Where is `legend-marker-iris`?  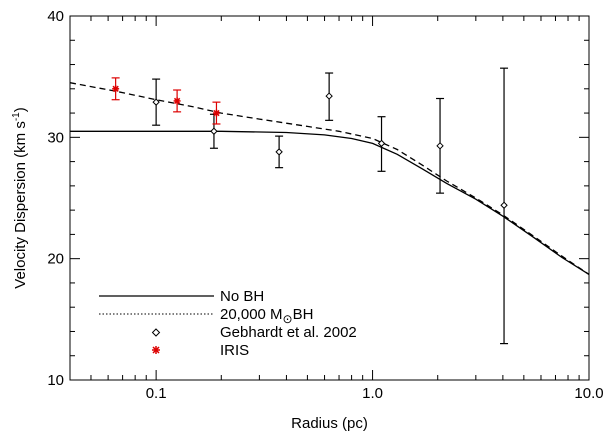 legend-marker-iris is located at coordinates (156, 350).